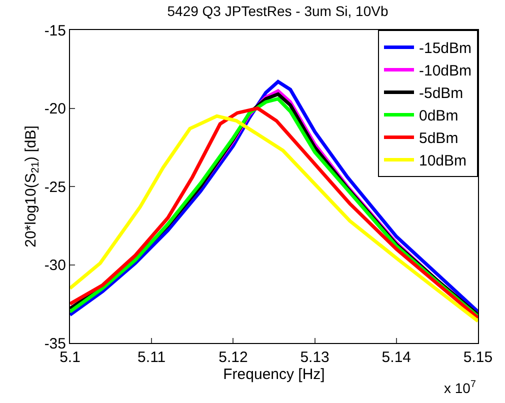 The height and width of the screenshot is (403, 505). What do you see at coordinates (396, 357) in the screenshot?
I see `x-tick-label: 5.14` at bounding box center [396, 357].